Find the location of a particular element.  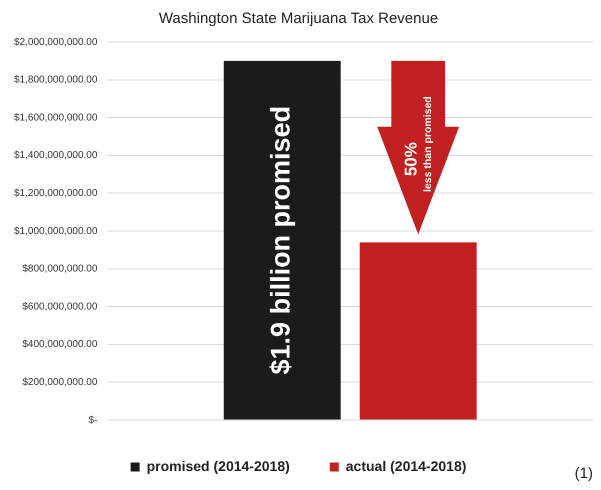

annotation: $1.9 billion promised is located at coordinates (281, 240).